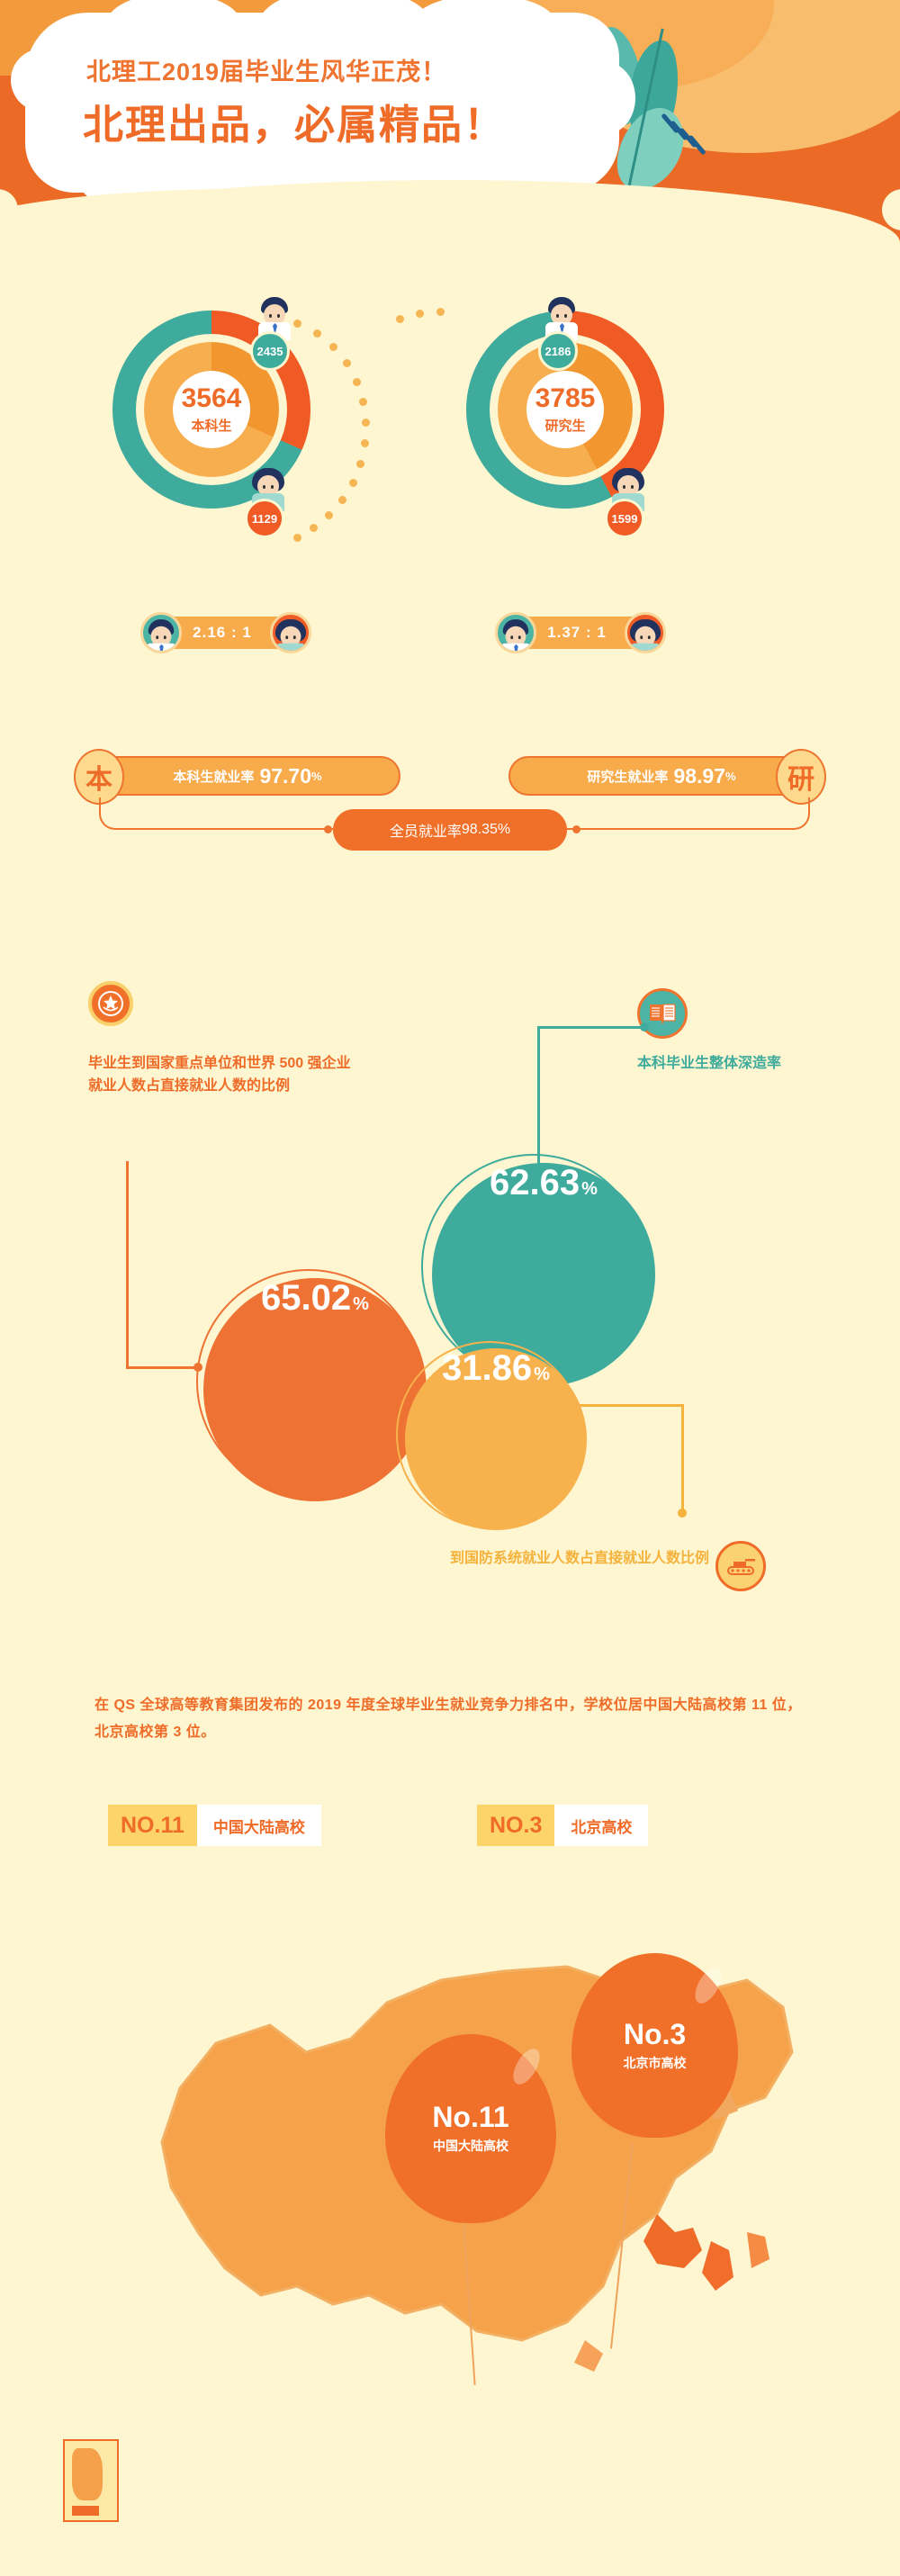  I want to click on employment-bar-postgrad: 研究生就业率 98.97 %, so click(661, 776).